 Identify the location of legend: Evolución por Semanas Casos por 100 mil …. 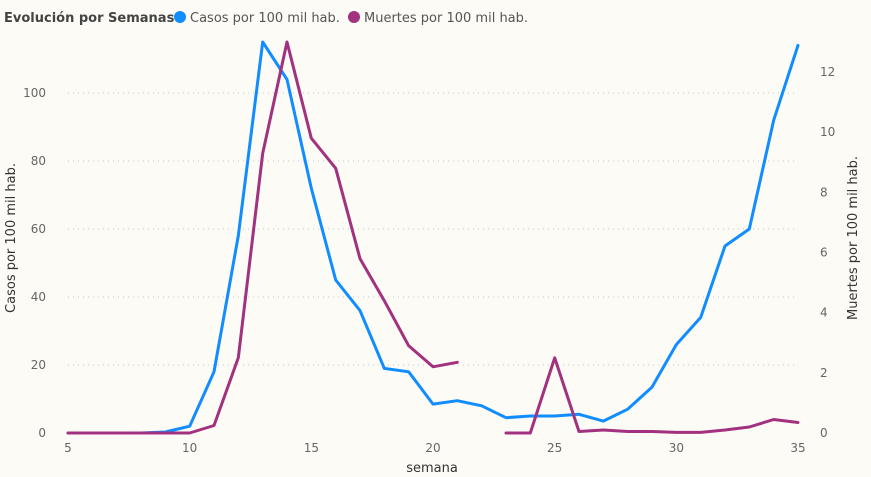
(266, 18).